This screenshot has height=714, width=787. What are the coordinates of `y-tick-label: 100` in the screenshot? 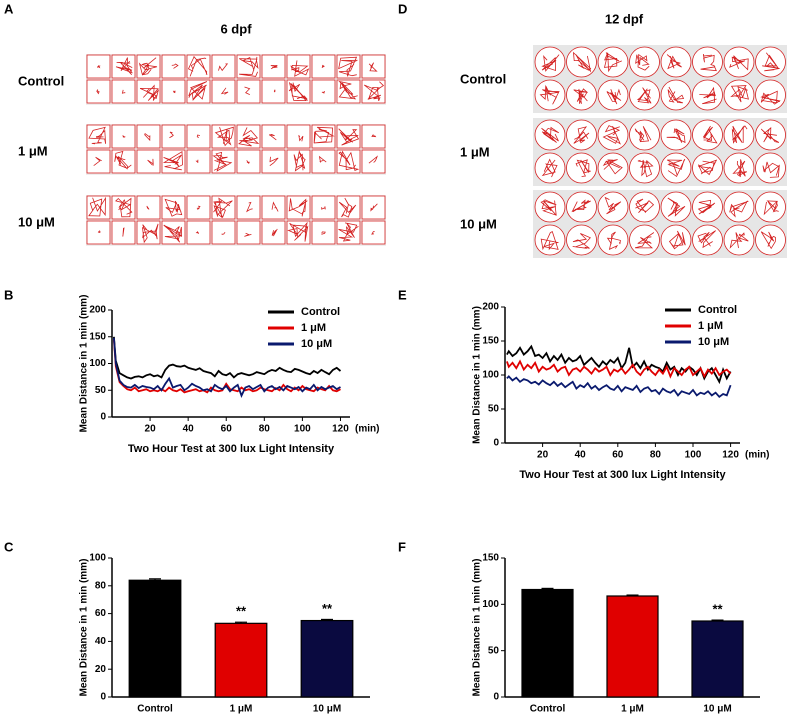 It's located at (97, 363).